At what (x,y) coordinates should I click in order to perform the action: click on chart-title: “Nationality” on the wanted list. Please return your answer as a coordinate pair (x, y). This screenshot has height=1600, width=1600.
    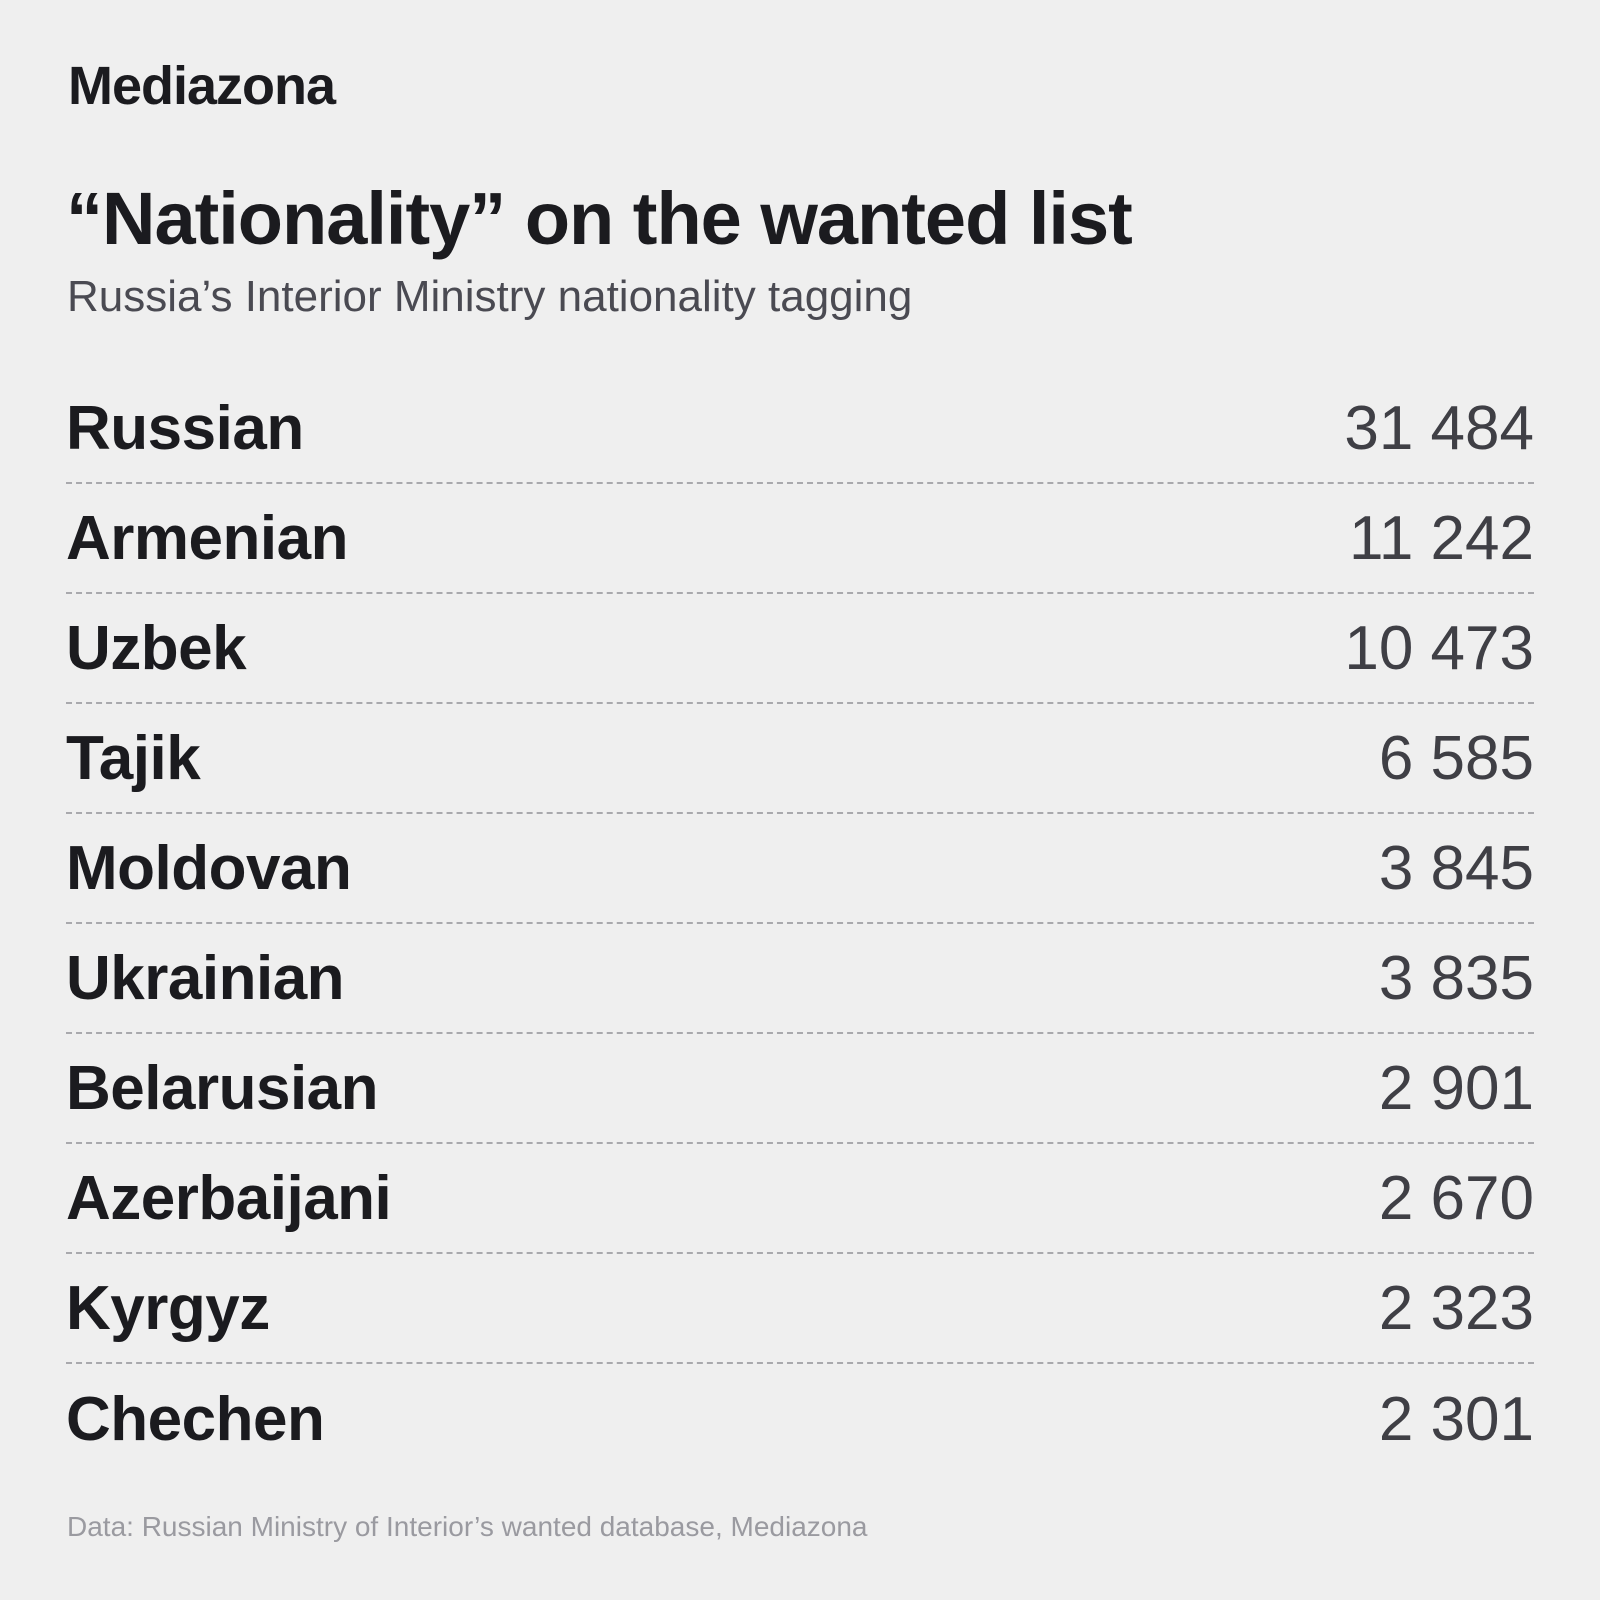
    Looking at the image, I should click on (599, 218).